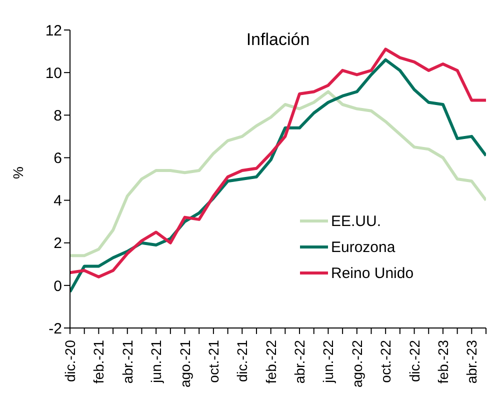  What do you see at coordinates (442, 362) in the screenshot?
I see `x-tick-label: feb.-23` at bounding box center [442, 362].